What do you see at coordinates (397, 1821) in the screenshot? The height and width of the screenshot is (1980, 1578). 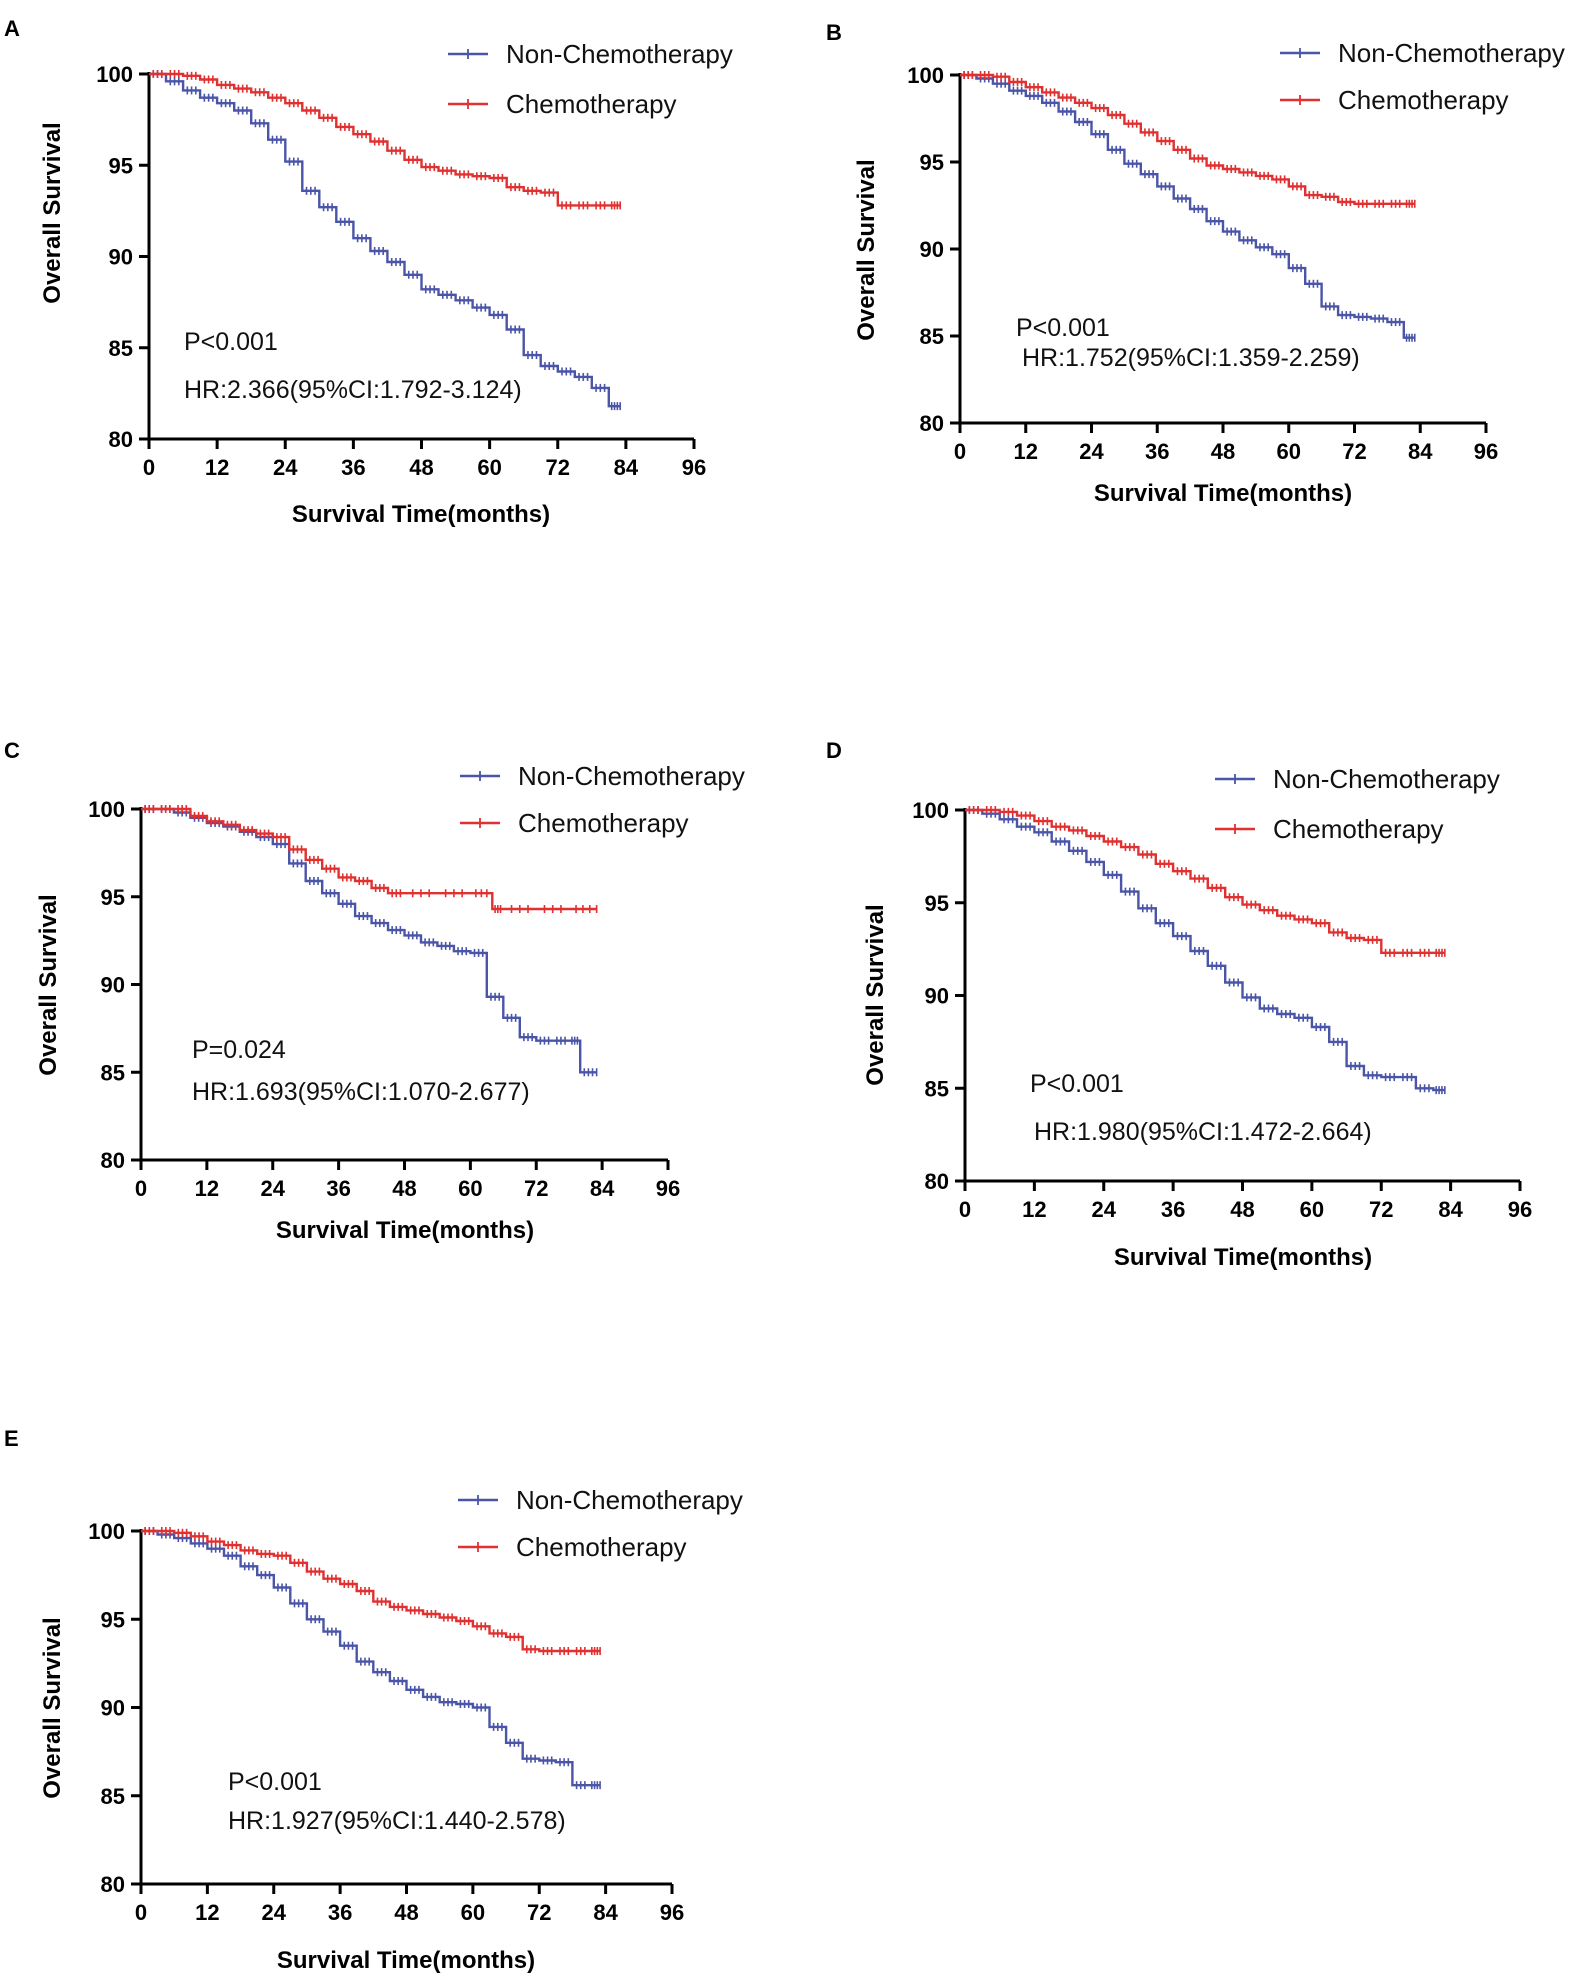 I see `hazard-ratio-annotation: HR:1.927(95%CI:1.440-2.578)` at bounding box center [397, 1821].